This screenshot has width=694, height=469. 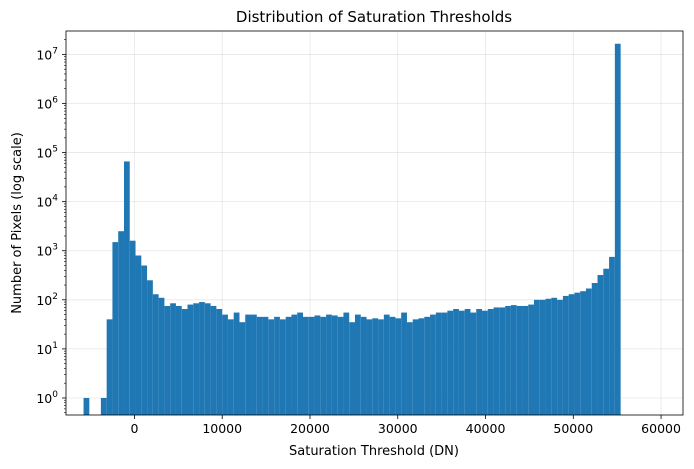 I want to click on x-axis-ticks: 0 10000 20000 30000 40000 50000 60000, so click(x=405, y=425).